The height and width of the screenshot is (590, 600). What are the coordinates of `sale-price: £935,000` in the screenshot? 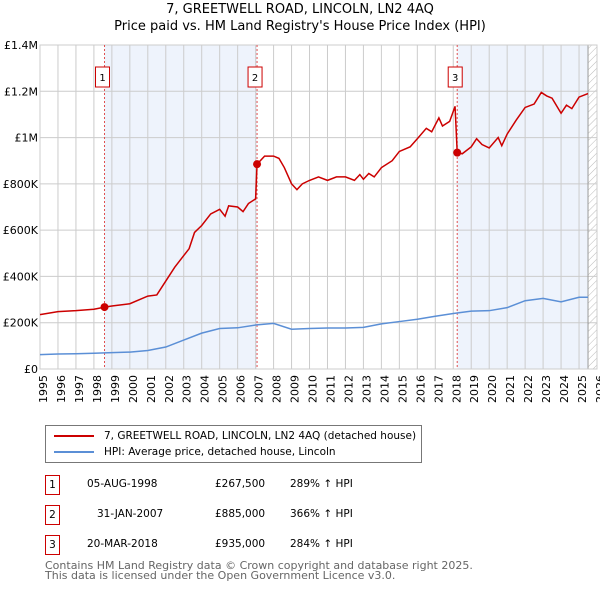 It's located at (240, 544).